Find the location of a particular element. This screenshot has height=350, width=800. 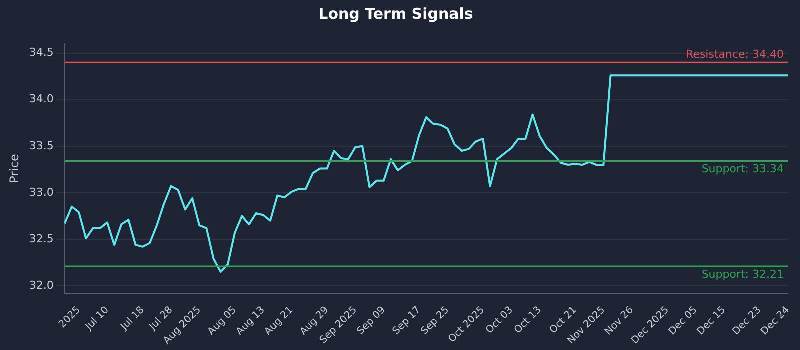

x-tick-label: Jul 18 is located at coordinates (132, 319).